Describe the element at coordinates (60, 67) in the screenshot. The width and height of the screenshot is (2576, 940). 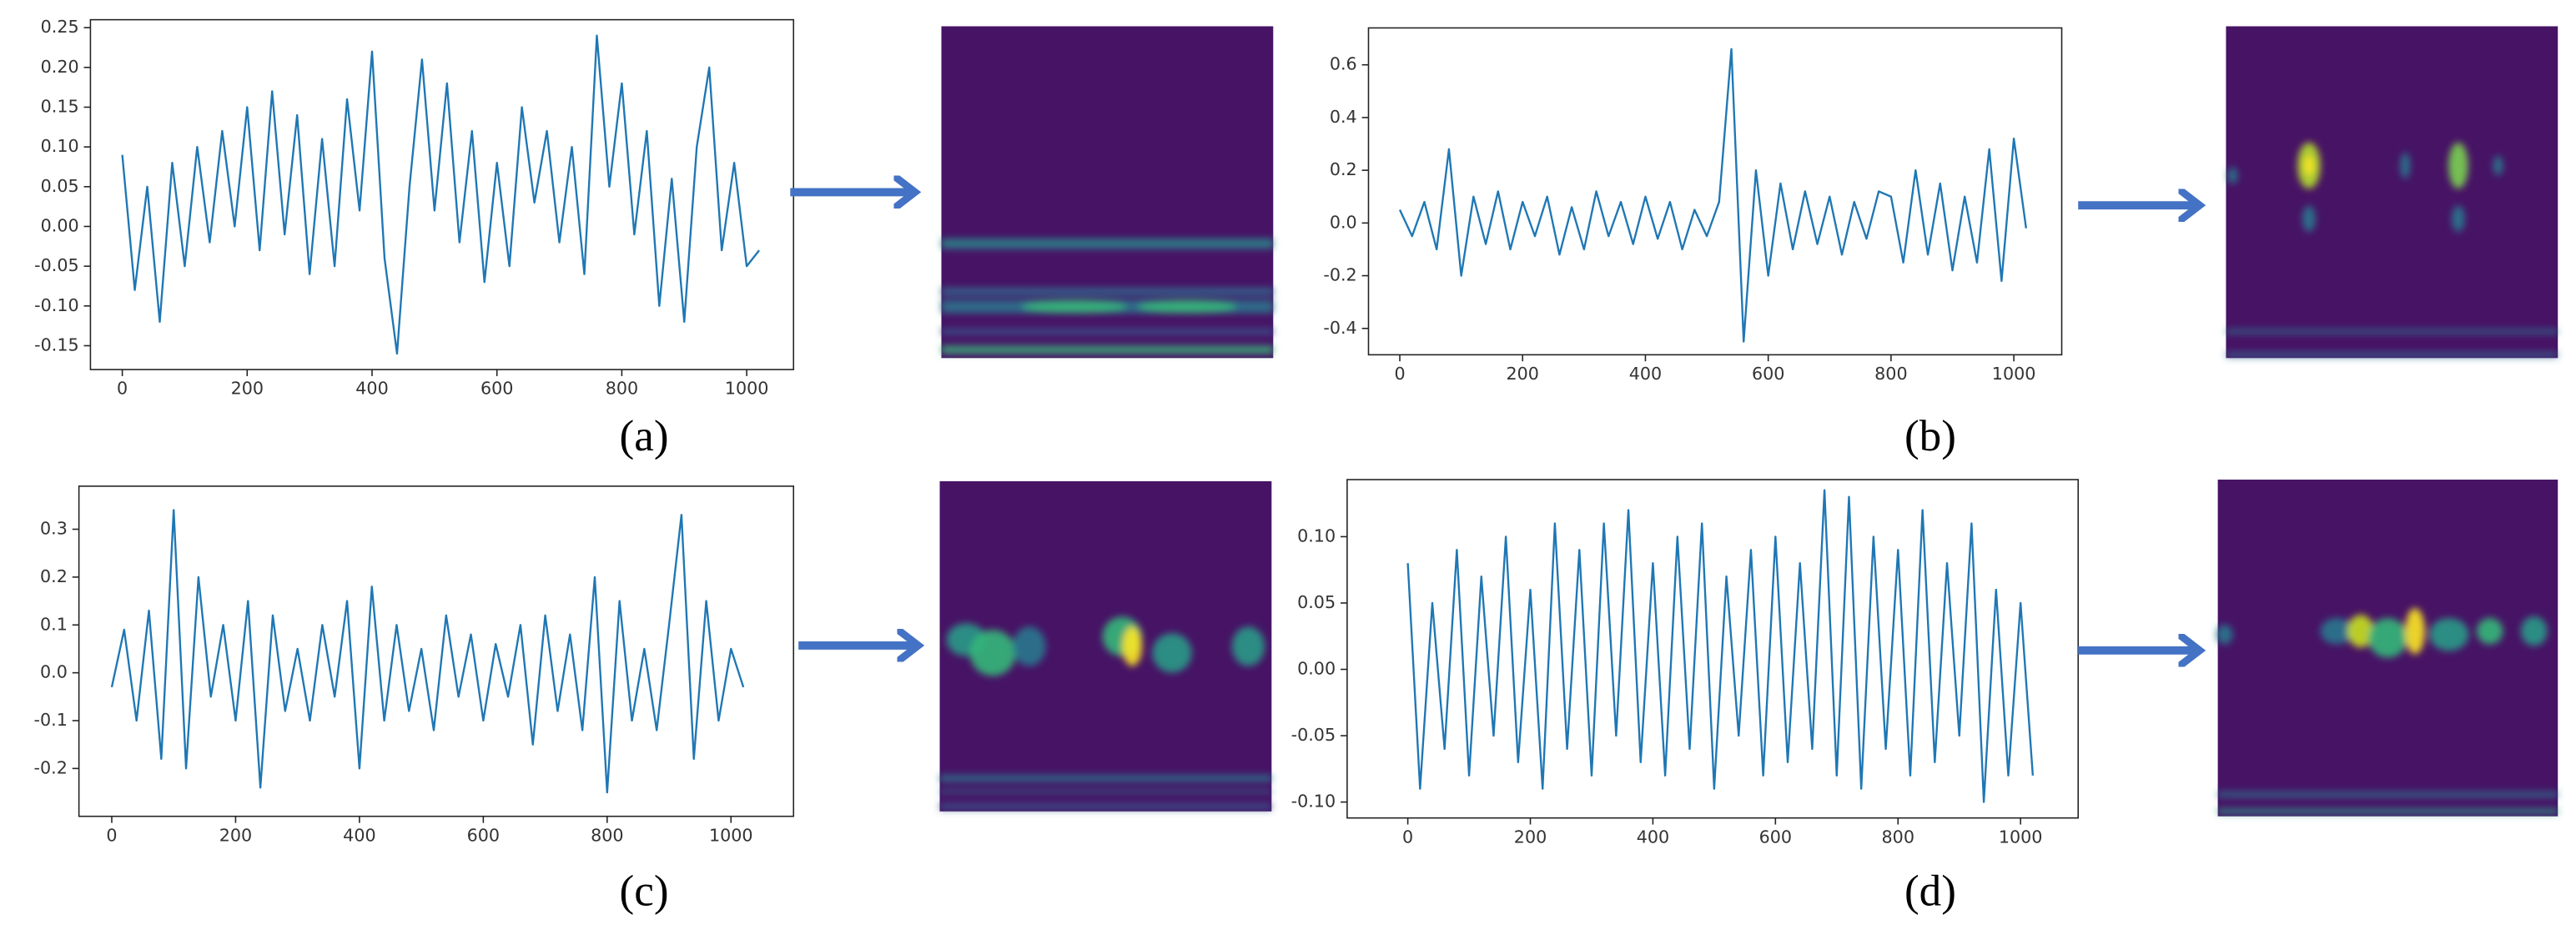
I see `y-tick-label: 0.20` at that location.